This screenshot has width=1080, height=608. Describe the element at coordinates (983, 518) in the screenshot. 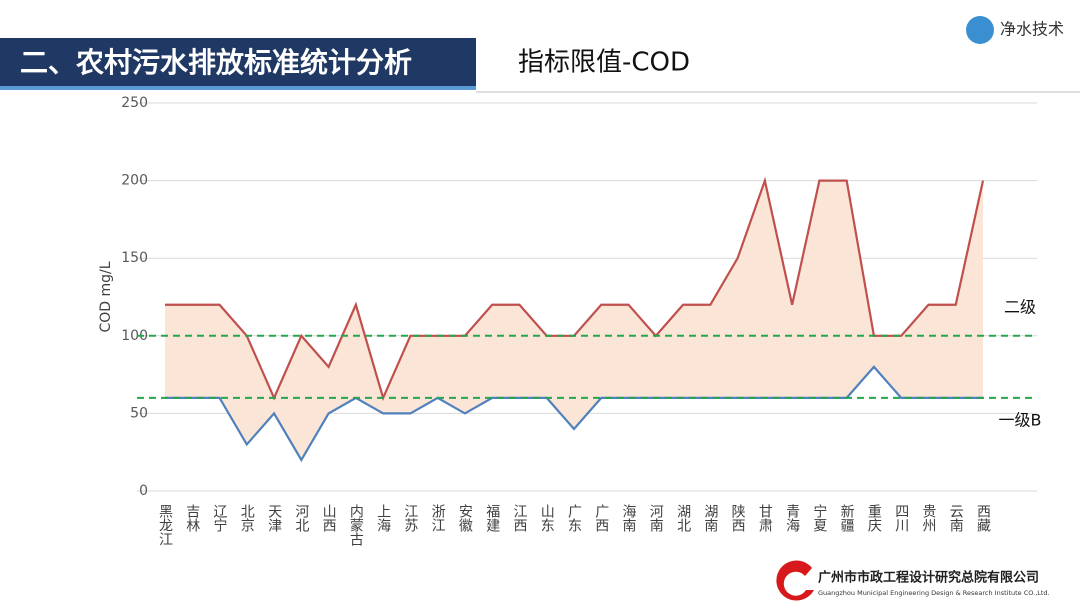

I see `x-tick-label: 西藏` at that location.